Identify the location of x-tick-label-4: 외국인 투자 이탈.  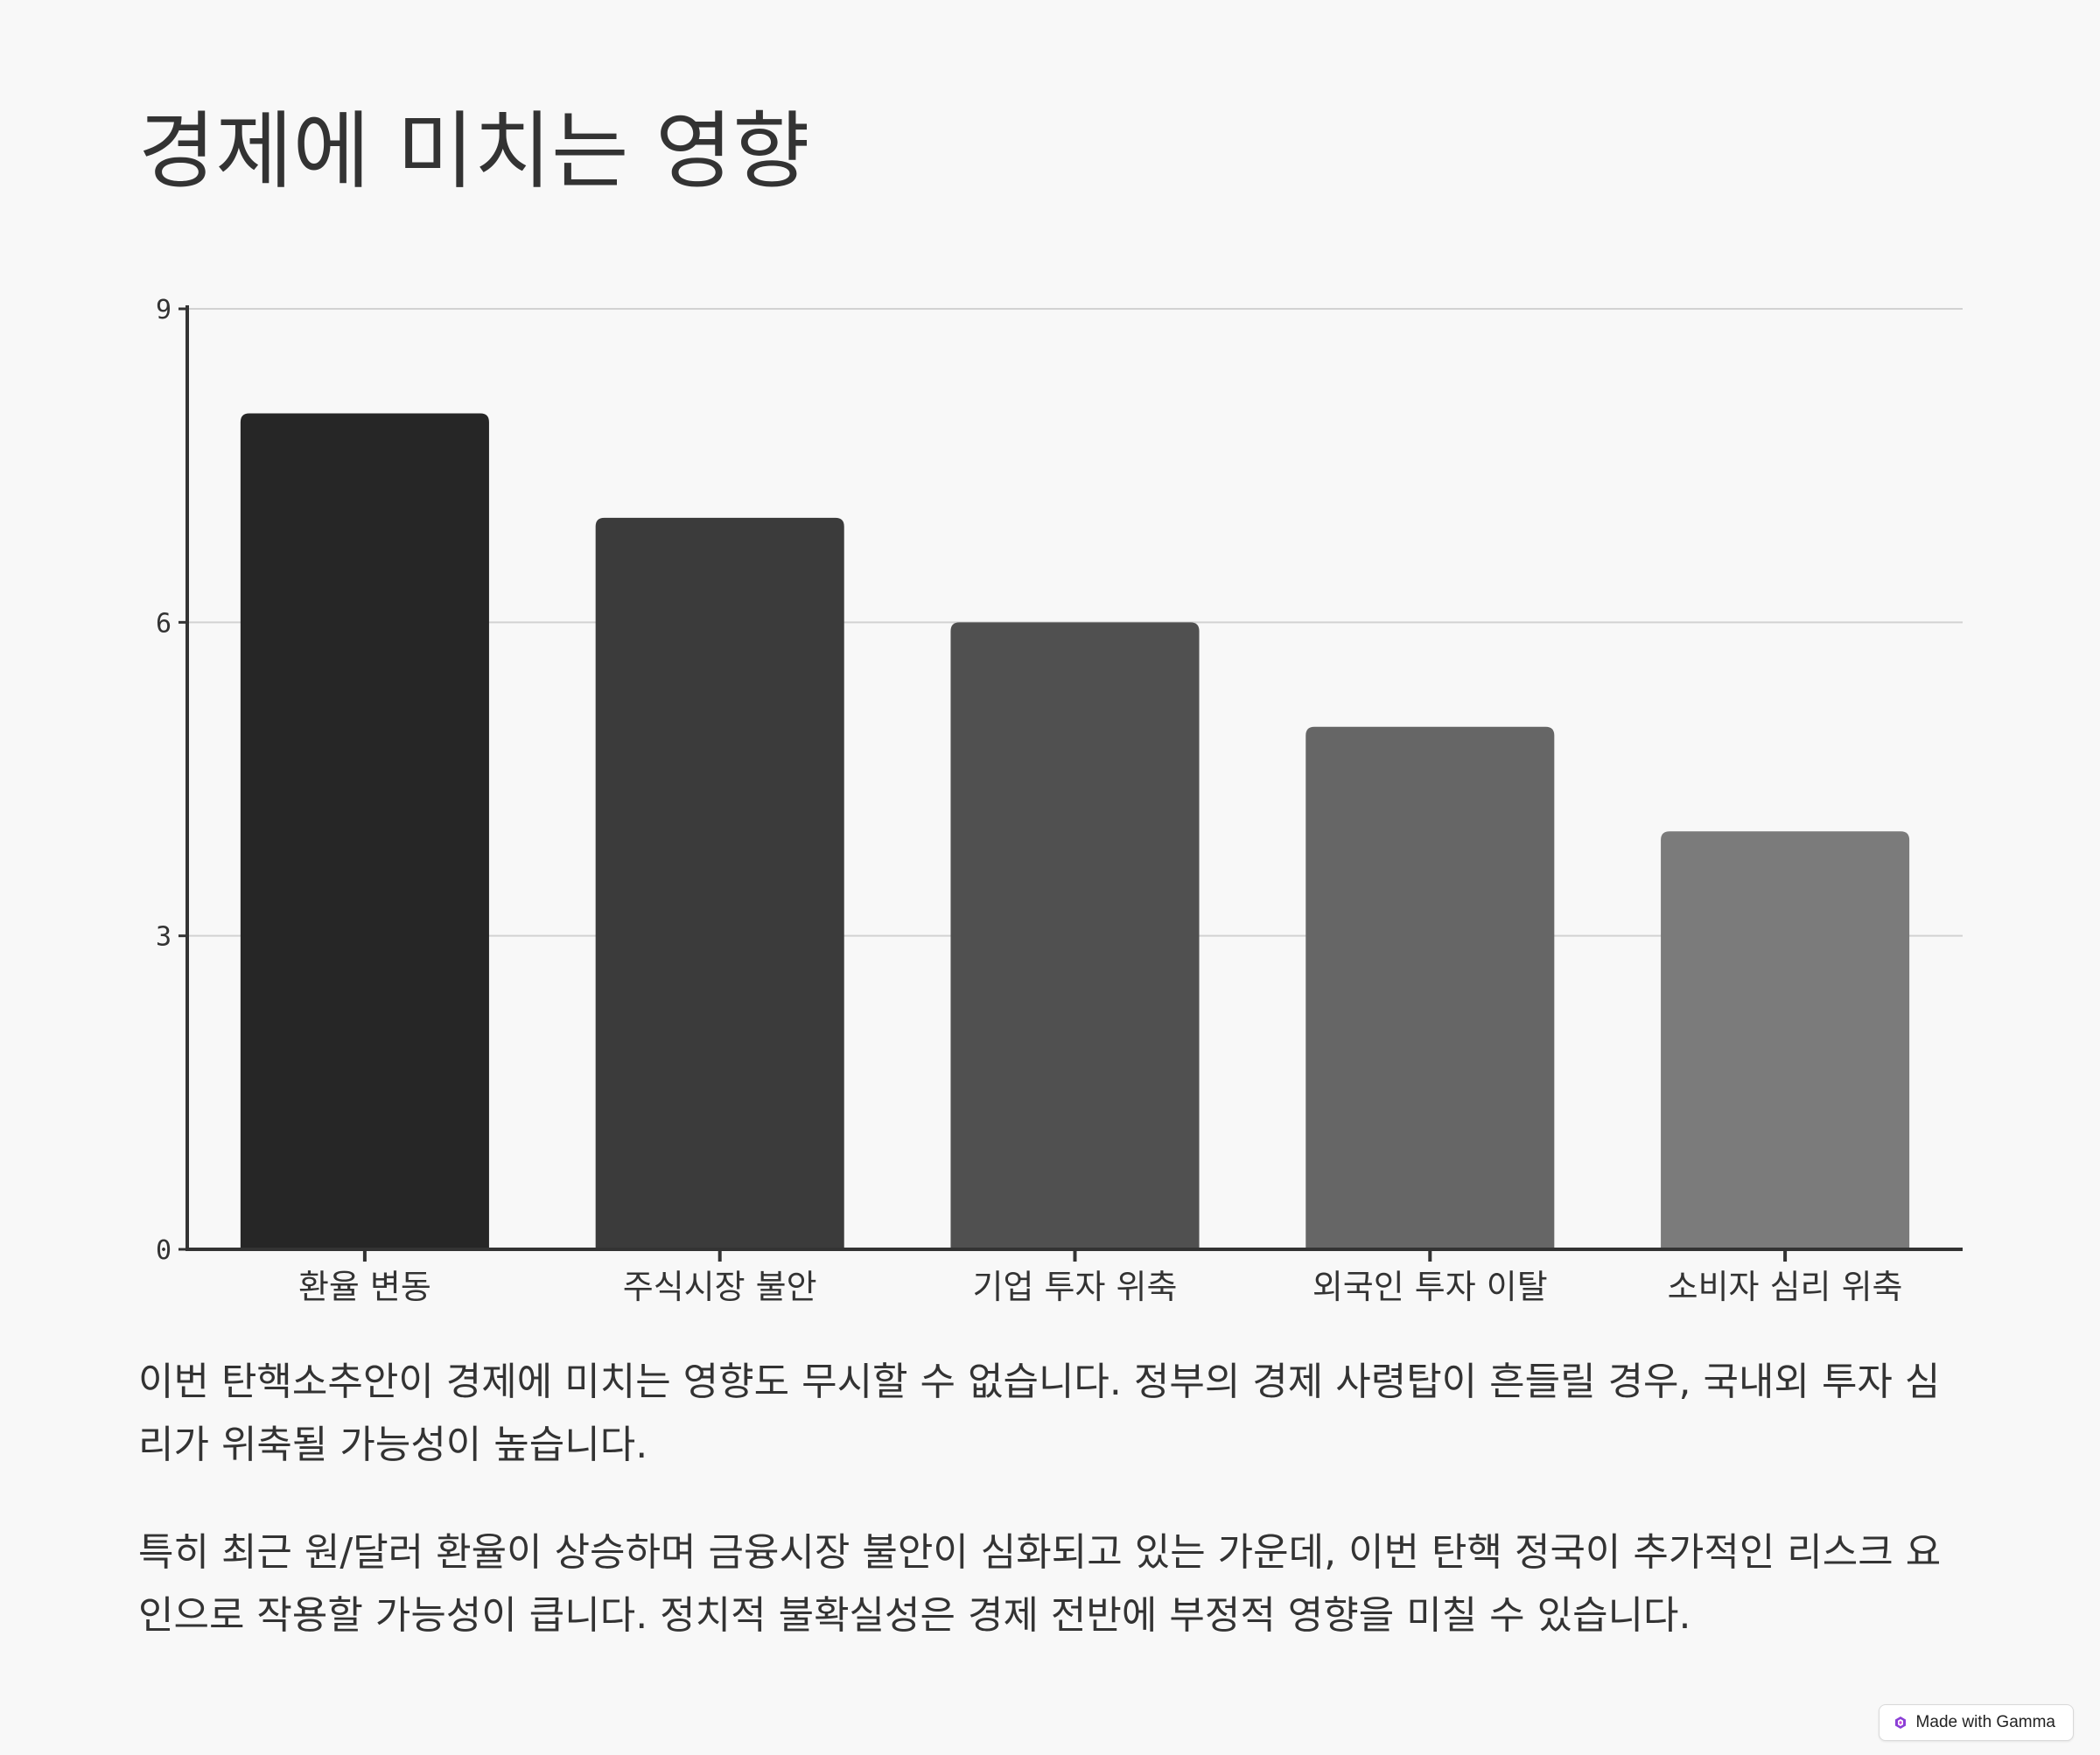
(1430, 1287).